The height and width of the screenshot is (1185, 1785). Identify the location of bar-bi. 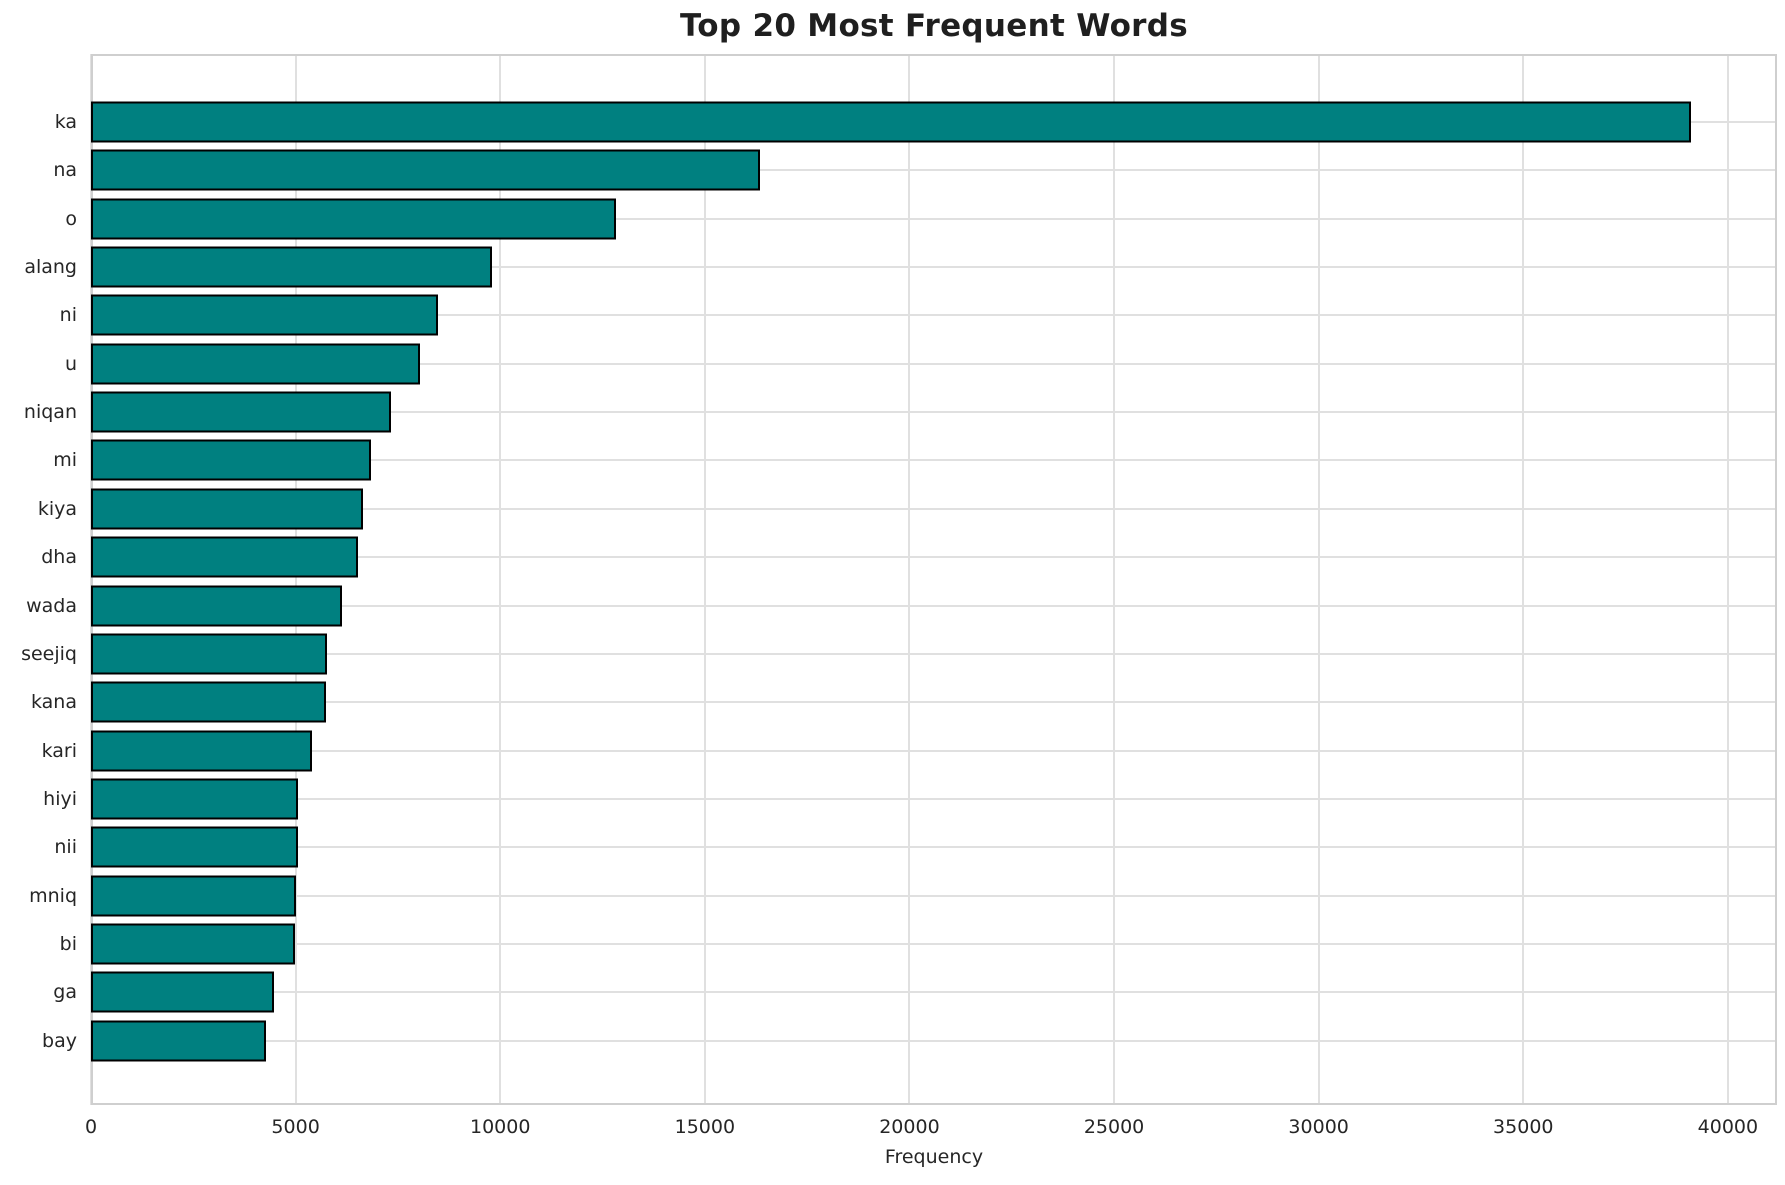
(193, 944).